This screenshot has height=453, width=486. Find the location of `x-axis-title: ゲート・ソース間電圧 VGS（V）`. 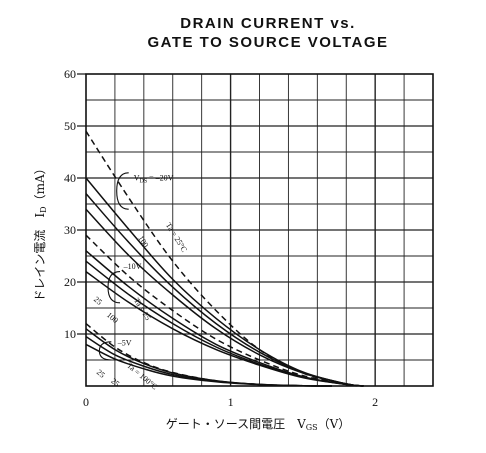

x-axis-title: ゲート・ソース間電圧 VGS（V） is located at coordinates (258, 424).